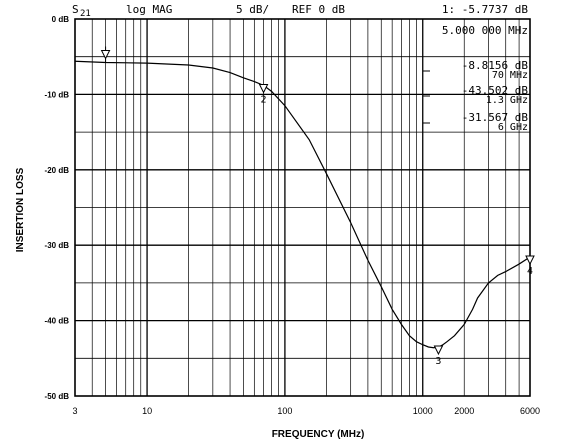 The image size is (561, 442). I want to click on y-axis-label: INSERTION LOSS, so click(20, 209).